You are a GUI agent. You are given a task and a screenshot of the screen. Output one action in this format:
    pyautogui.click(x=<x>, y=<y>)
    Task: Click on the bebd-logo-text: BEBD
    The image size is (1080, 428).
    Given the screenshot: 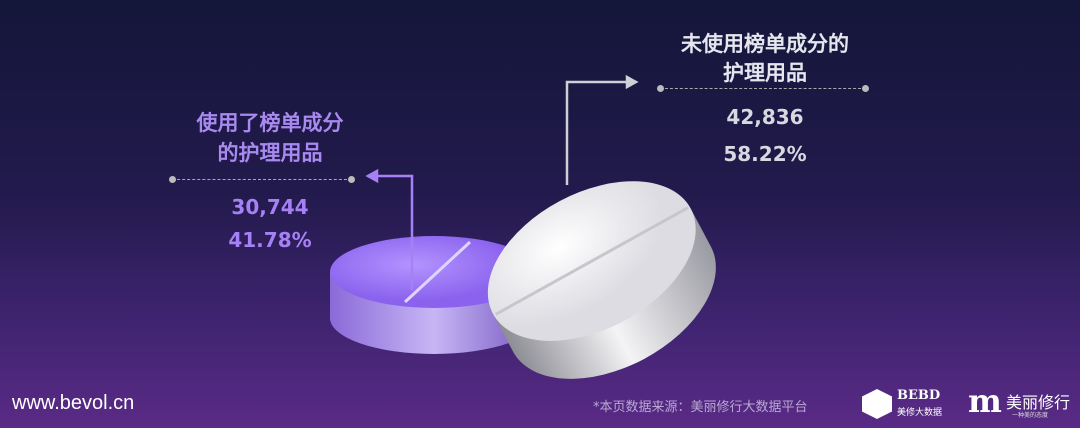 What is the action you would take?
    pyautogui.click(x=919, y=395)
    